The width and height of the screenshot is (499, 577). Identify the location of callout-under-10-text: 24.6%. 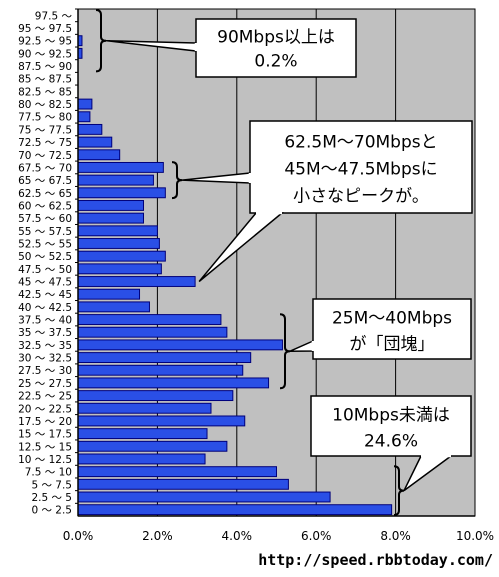
(391, 441).